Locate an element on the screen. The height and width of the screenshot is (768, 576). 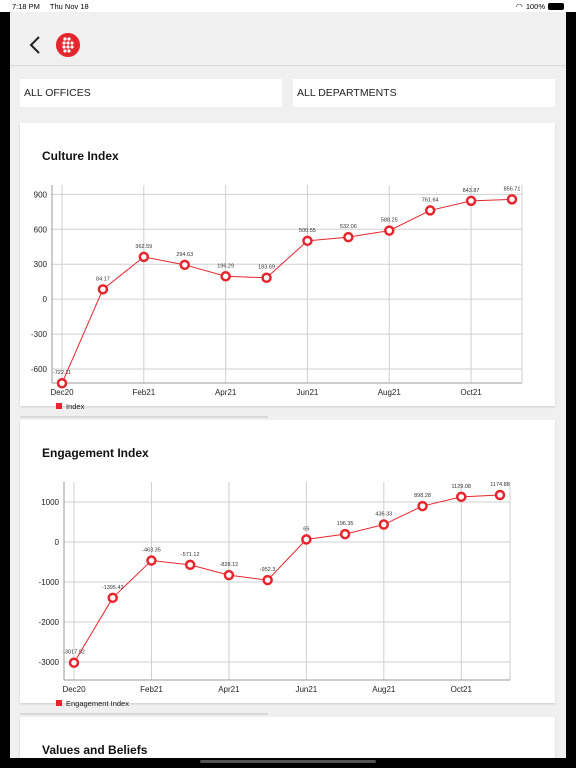
offices-filter: ALL OFFICES is located at coordinates (151, 93).